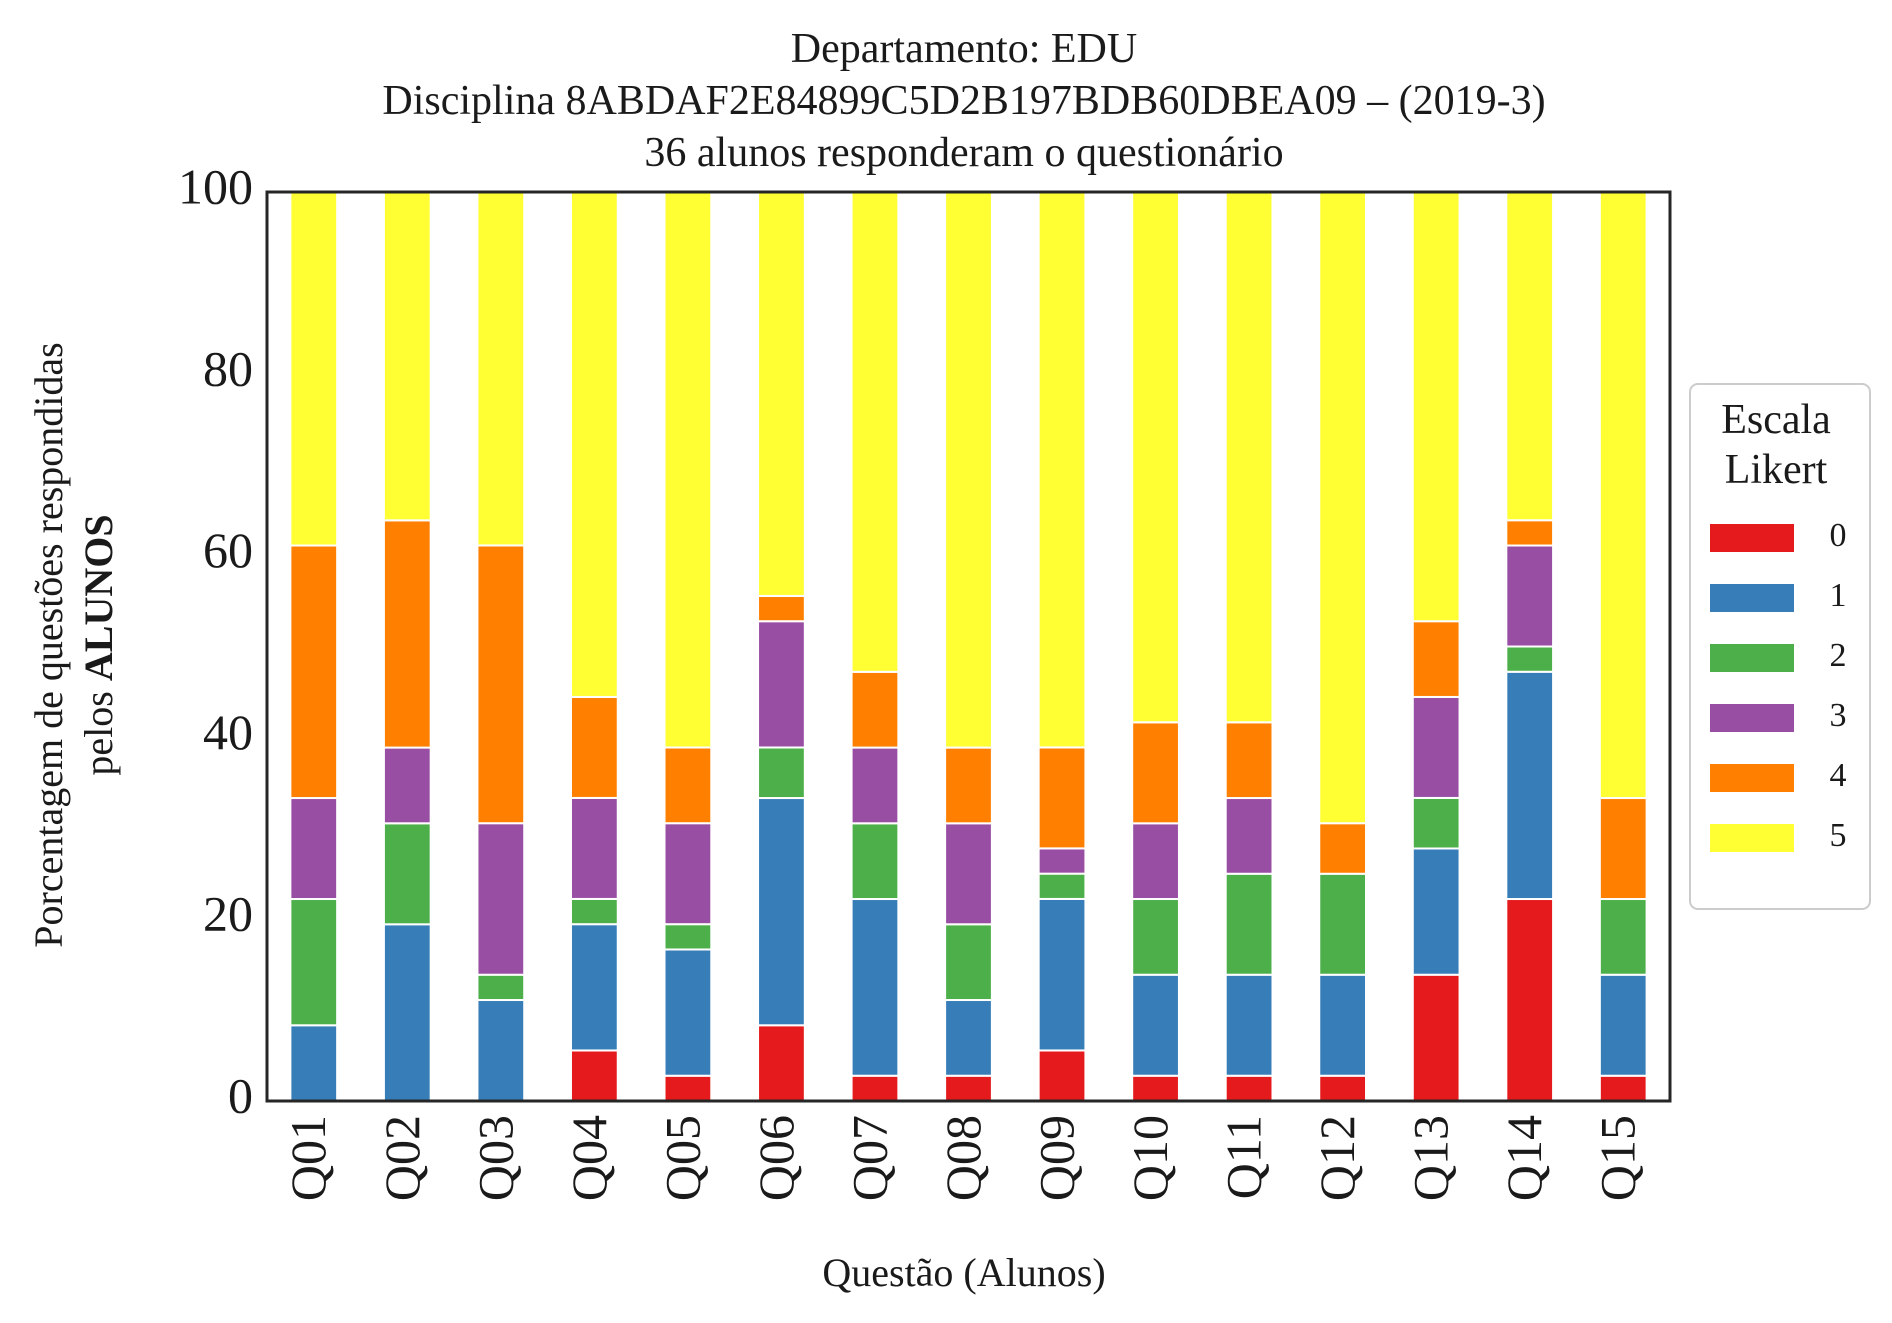  What do you see at coordinates (1244, 1157) in the screenshot?
I see `x-tick-label-q11: Q11` at bounding box center [1244, 1157].